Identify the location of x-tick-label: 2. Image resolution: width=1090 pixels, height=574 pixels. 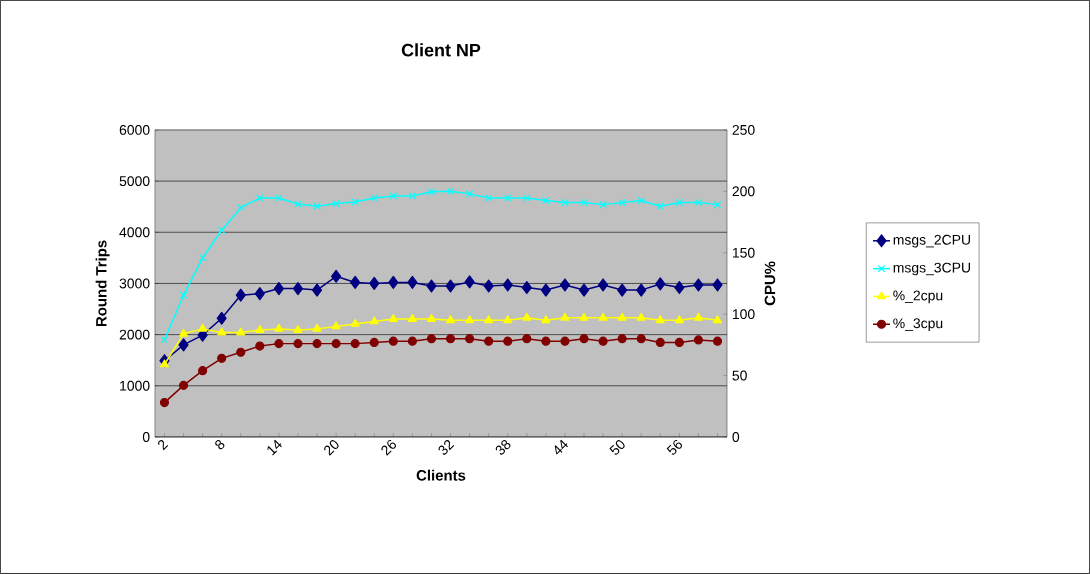
(163, 445).